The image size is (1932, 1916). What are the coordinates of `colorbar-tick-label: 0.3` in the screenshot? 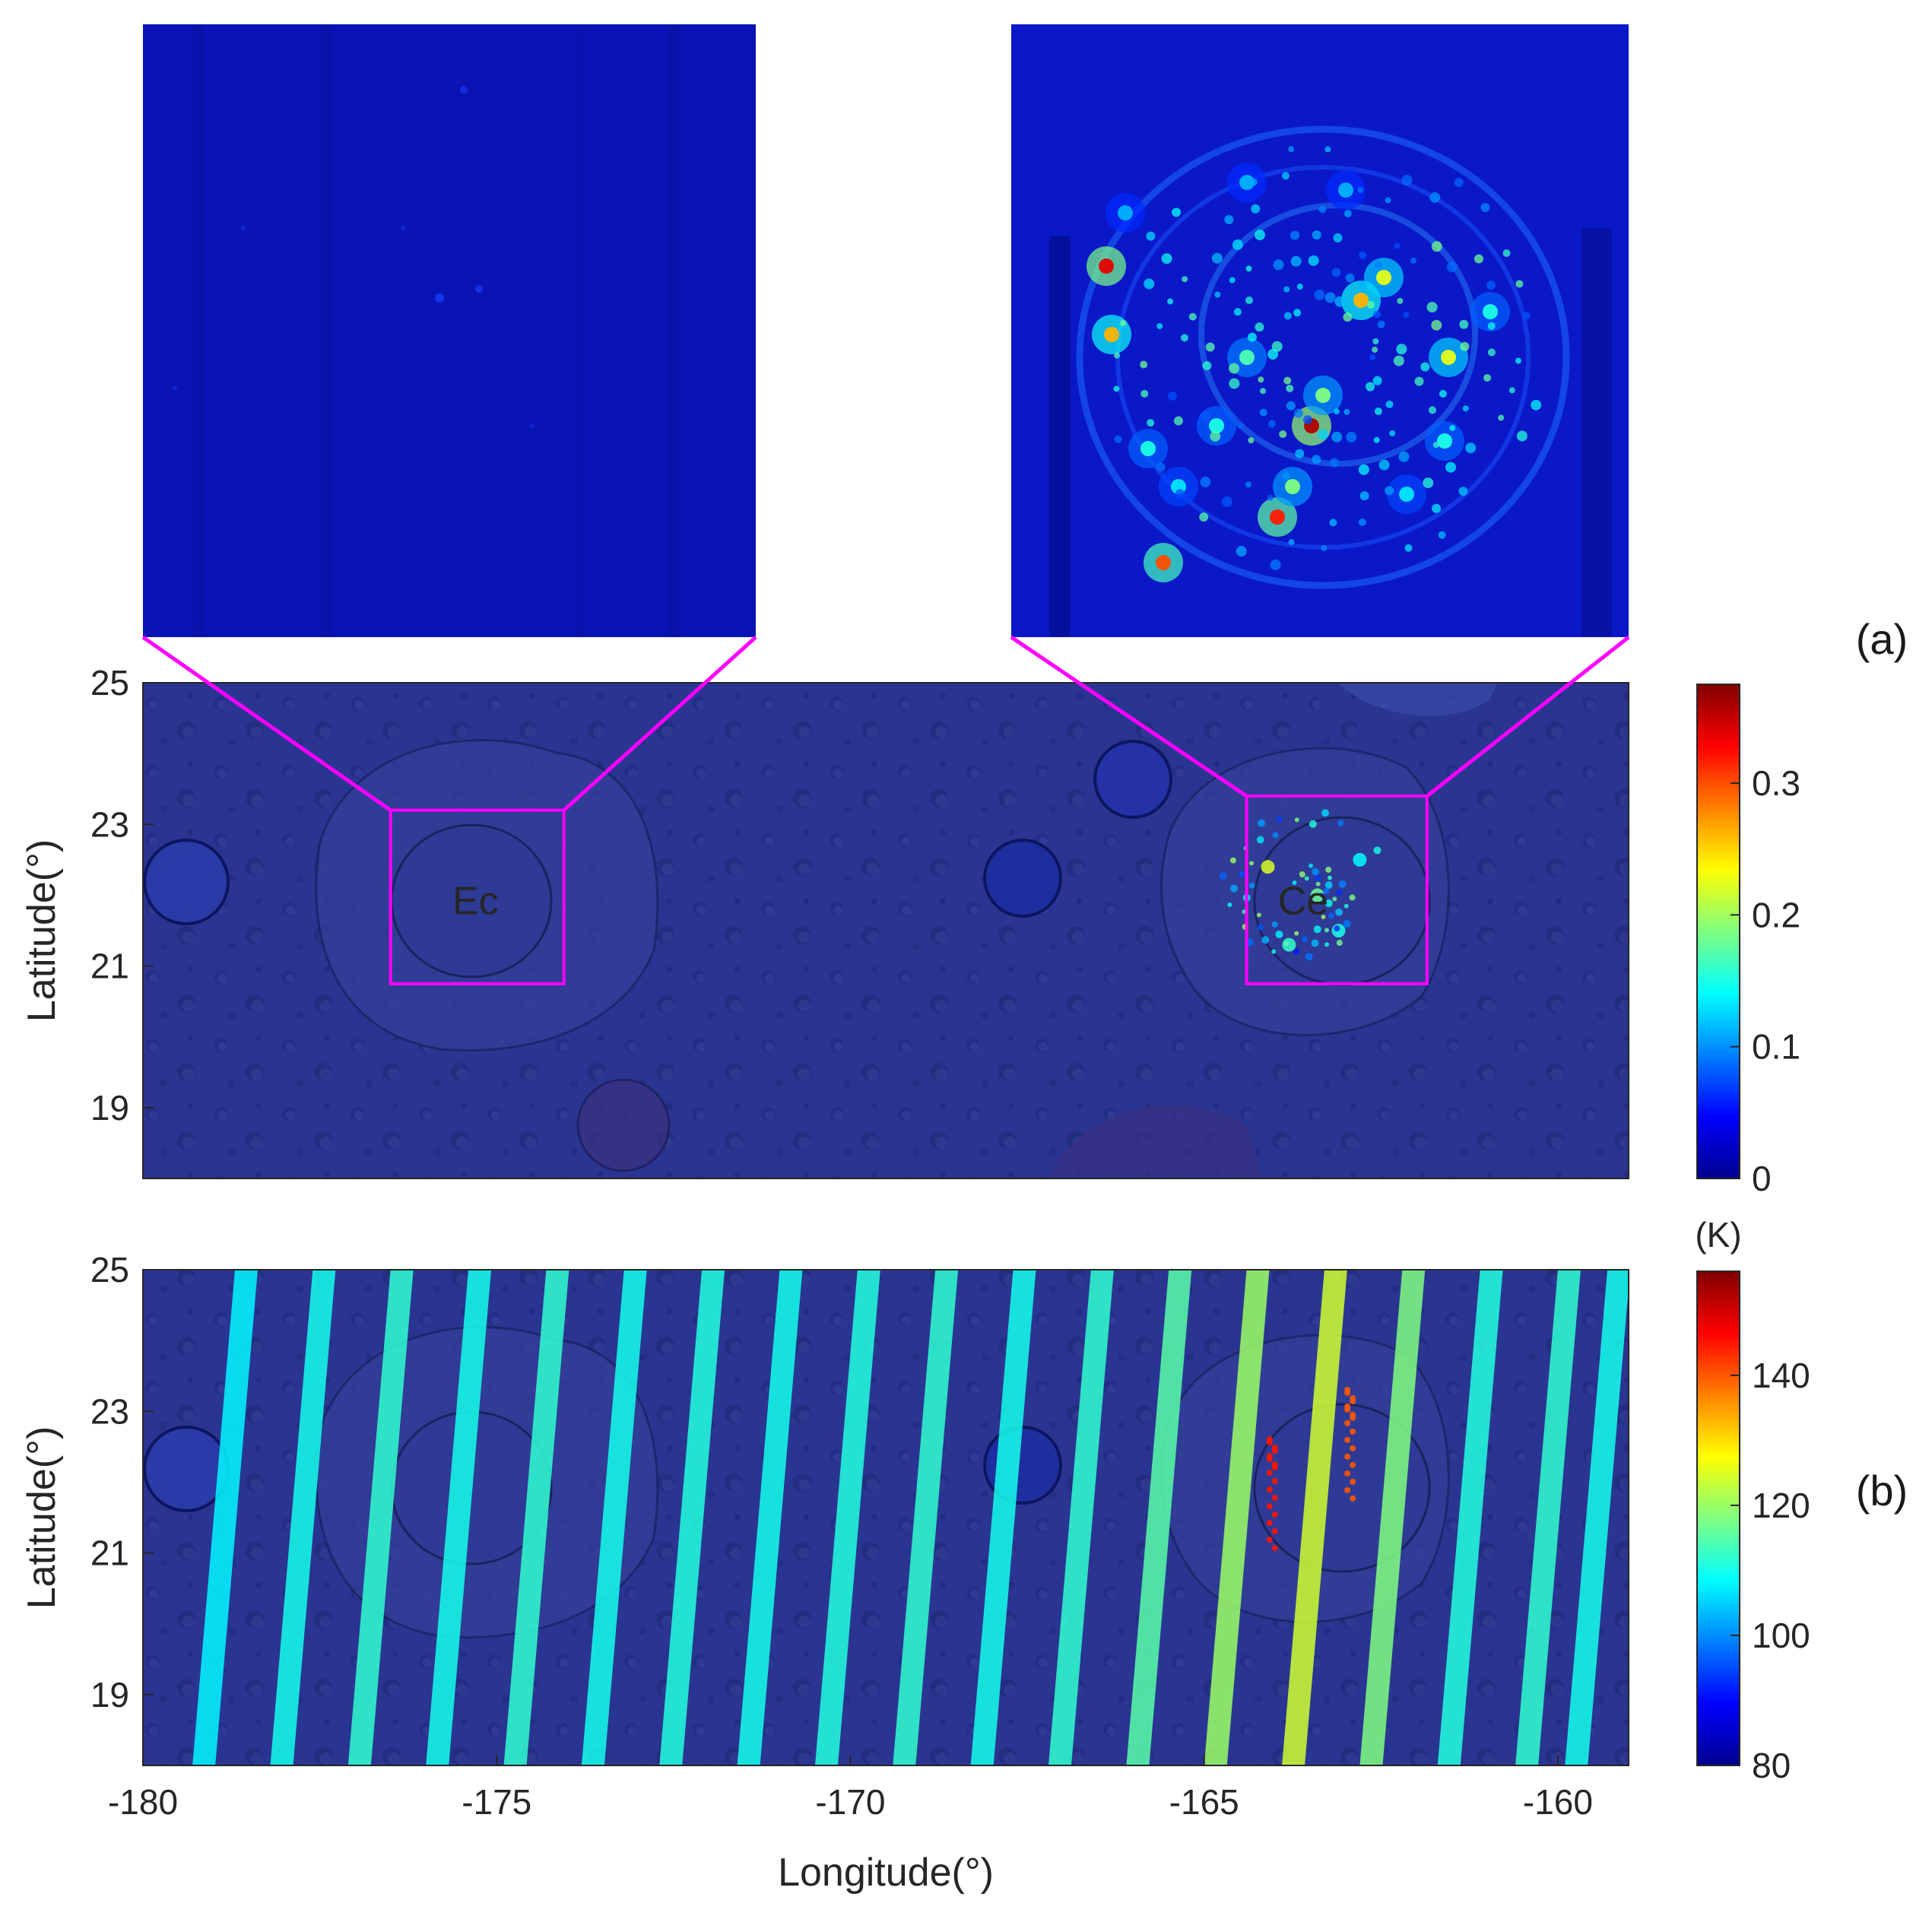 It's located at (1776, 783).